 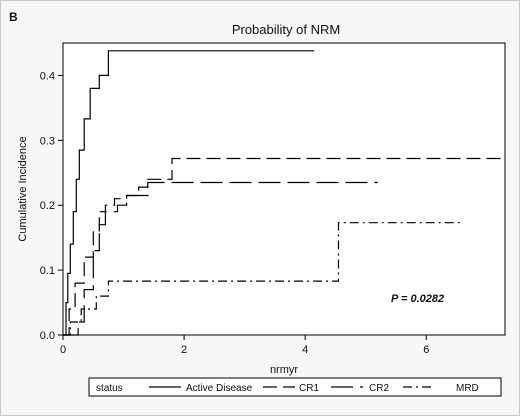 I want to click on x-tick-label: 4, so click(x=305, y=350).